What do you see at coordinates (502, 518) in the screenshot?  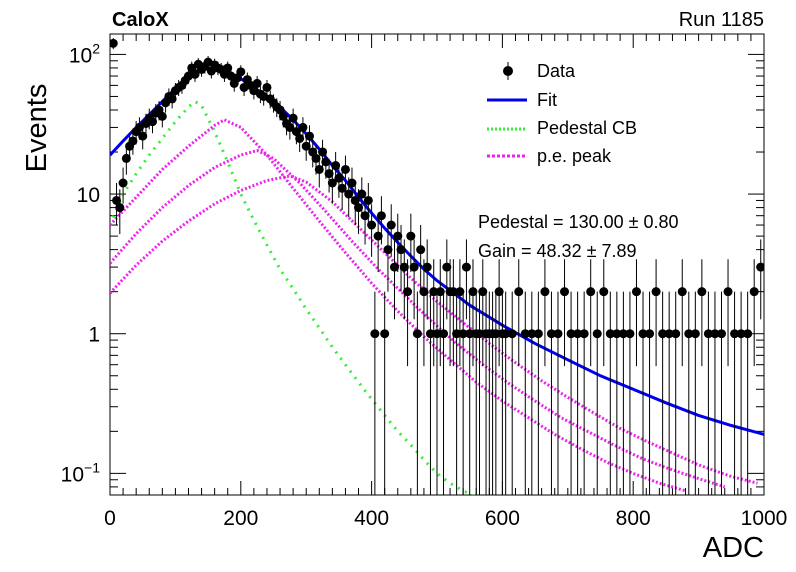 I see `x-tick-label: 600` at bounding box center [502, 518].